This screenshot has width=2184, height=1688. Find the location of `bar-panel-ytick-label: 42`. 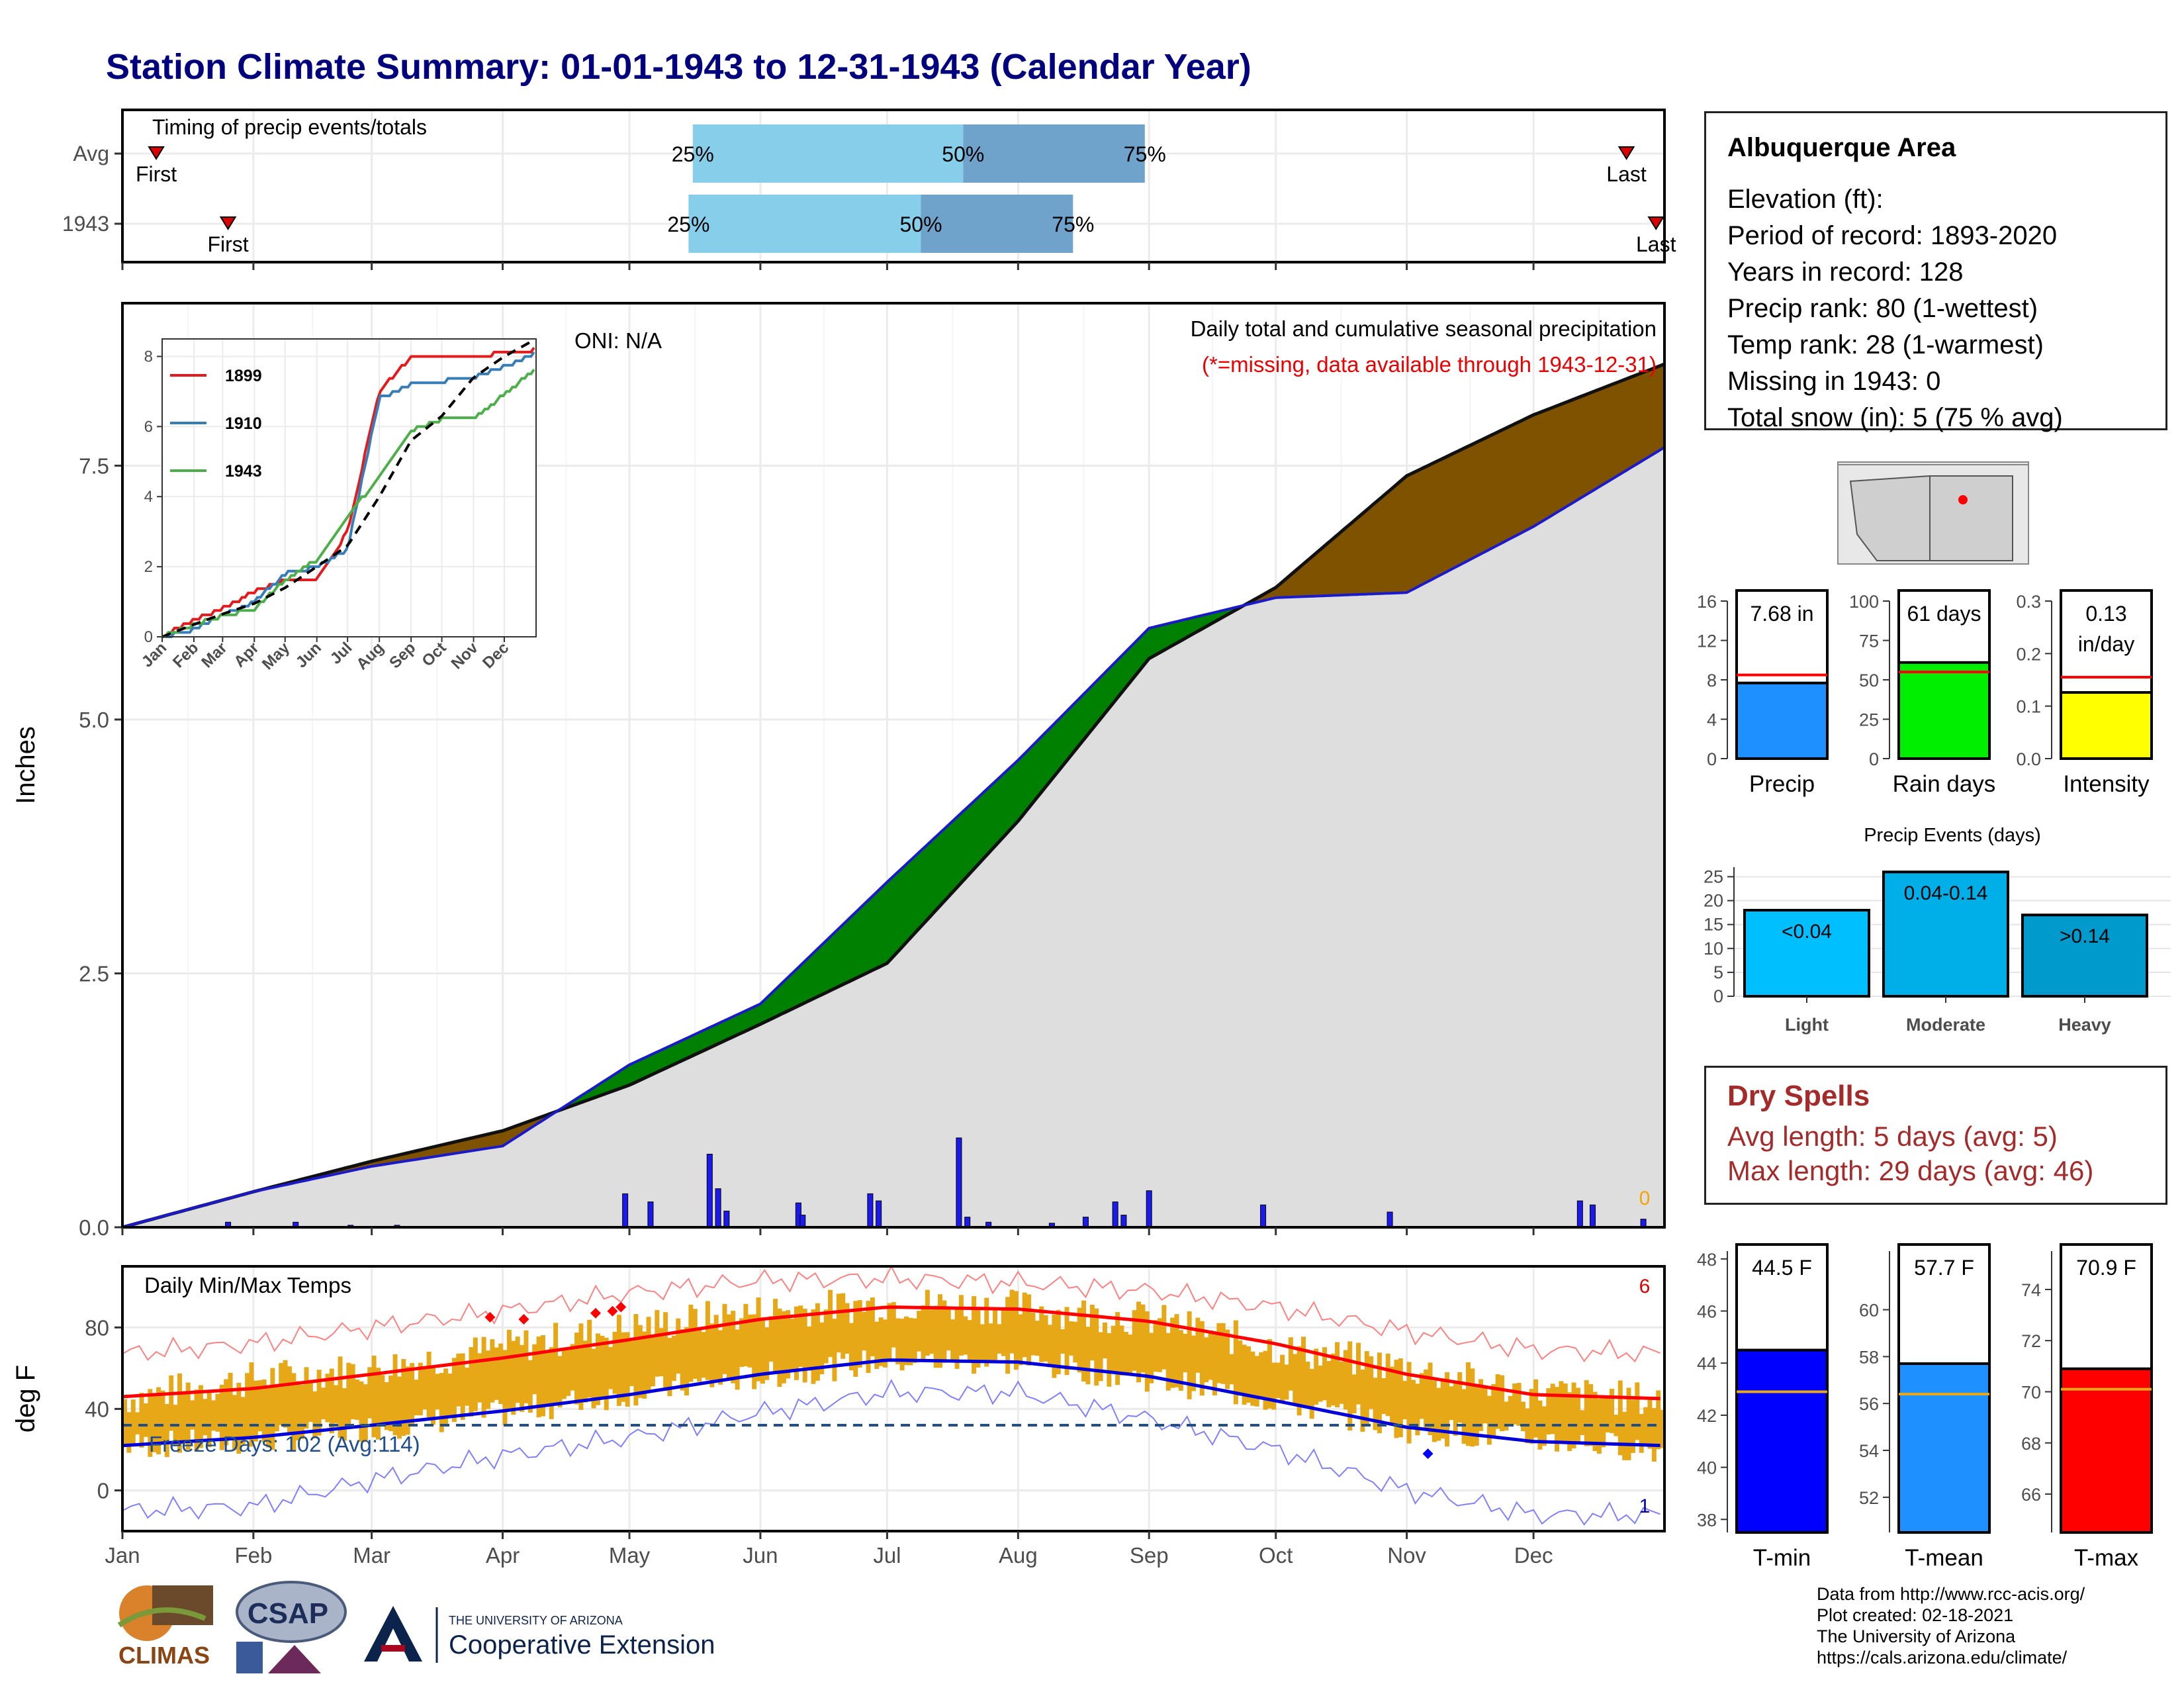

bar-panel-ytick-label: 42 is located at coordinates (1707, 1416).